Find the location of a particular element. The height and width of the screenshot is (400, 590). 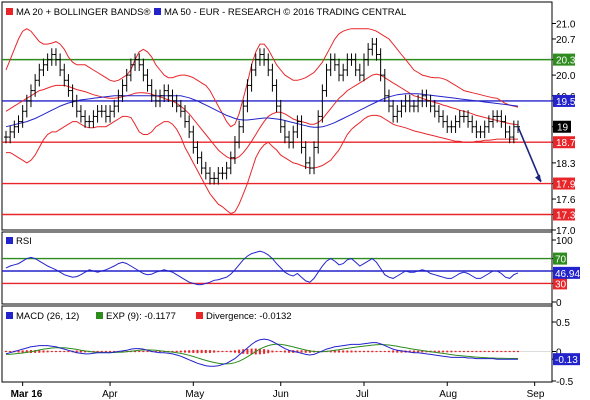

xtick-label: Apr is located at coordinates (110, 394).